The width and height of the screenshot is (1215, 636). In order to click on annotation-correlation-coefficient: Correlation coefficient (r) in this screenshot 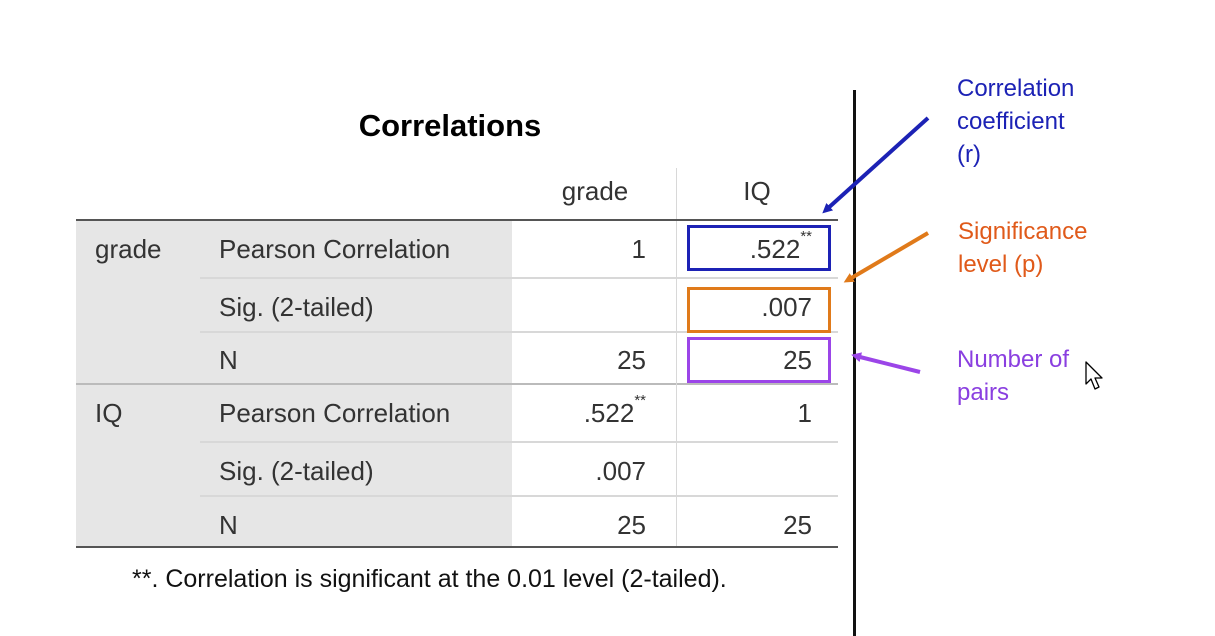, I will do `click(1016, 121)`.